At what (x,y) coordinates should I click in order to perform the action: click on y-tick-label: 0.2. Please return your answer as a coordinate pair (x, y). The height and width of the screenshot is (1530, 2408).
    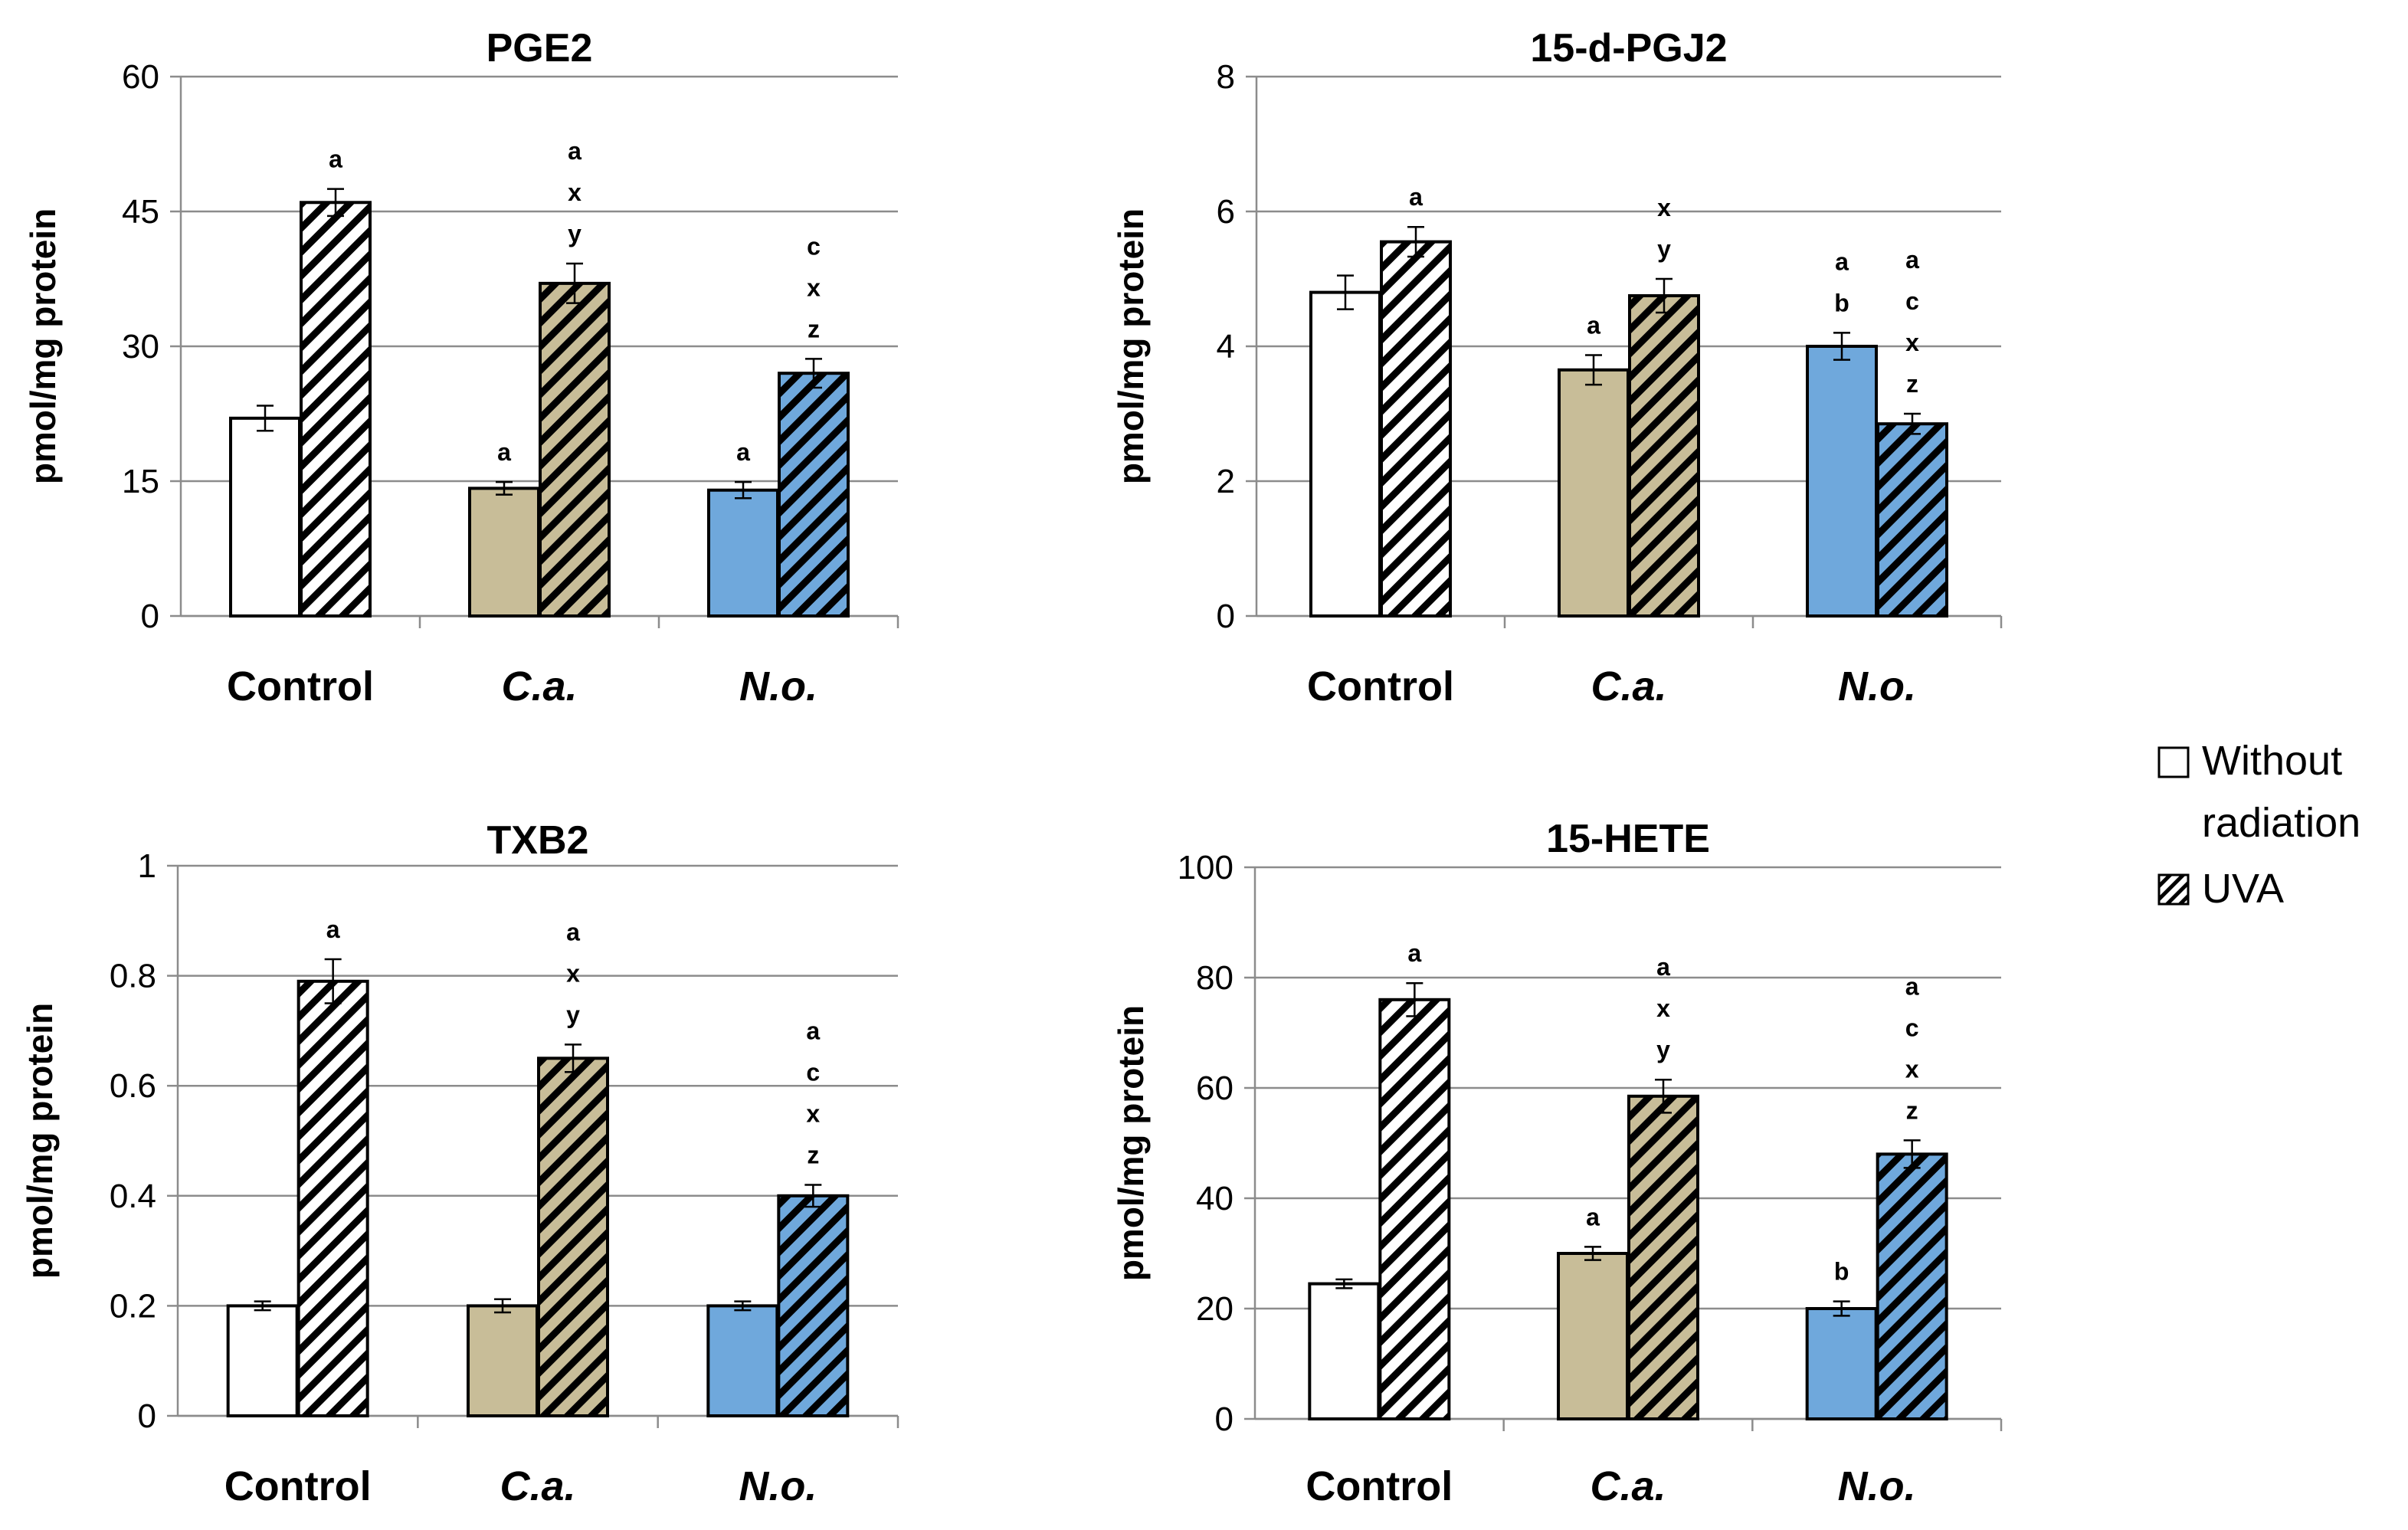
    Looking at the image, I should click on (133, 1306).